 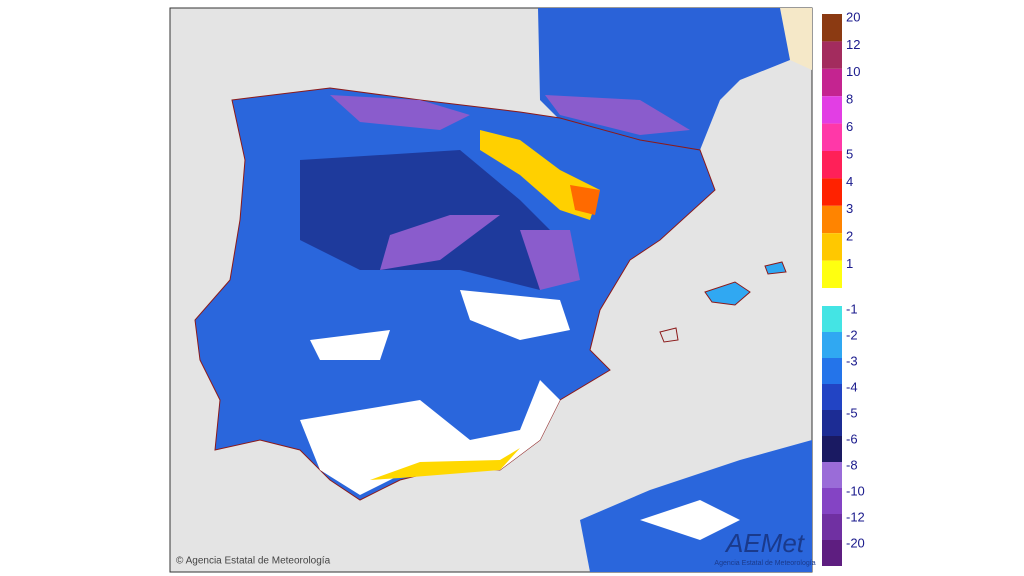 I want to click on central-field, so click(x=440, y=242).